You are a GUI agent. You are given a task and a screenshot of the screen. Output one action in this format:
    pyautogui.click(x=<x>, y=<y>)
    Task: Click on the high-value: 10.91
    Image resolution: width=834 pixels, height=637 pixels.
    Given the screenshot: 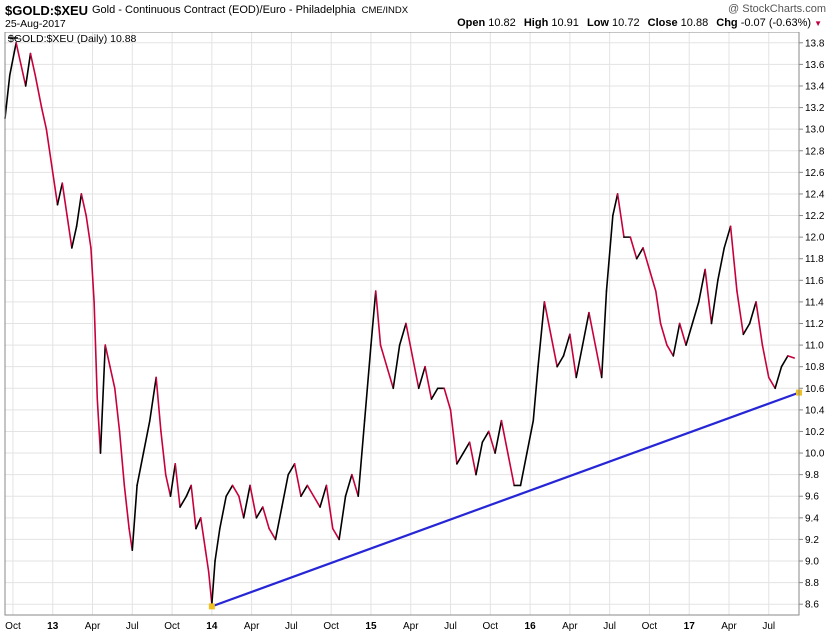 What is the action you would take?
    pyautogui.click(x=565, y=23)
    